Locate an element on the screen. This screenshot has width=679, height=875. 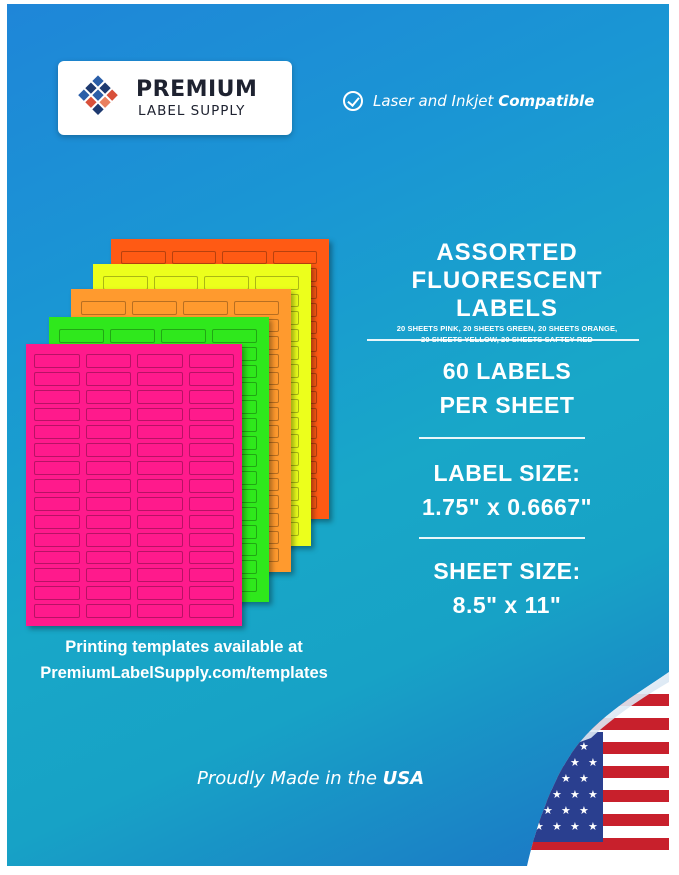
templates-link: PremiumLabelSupply.com/templates is located at coordinates (184, 673).